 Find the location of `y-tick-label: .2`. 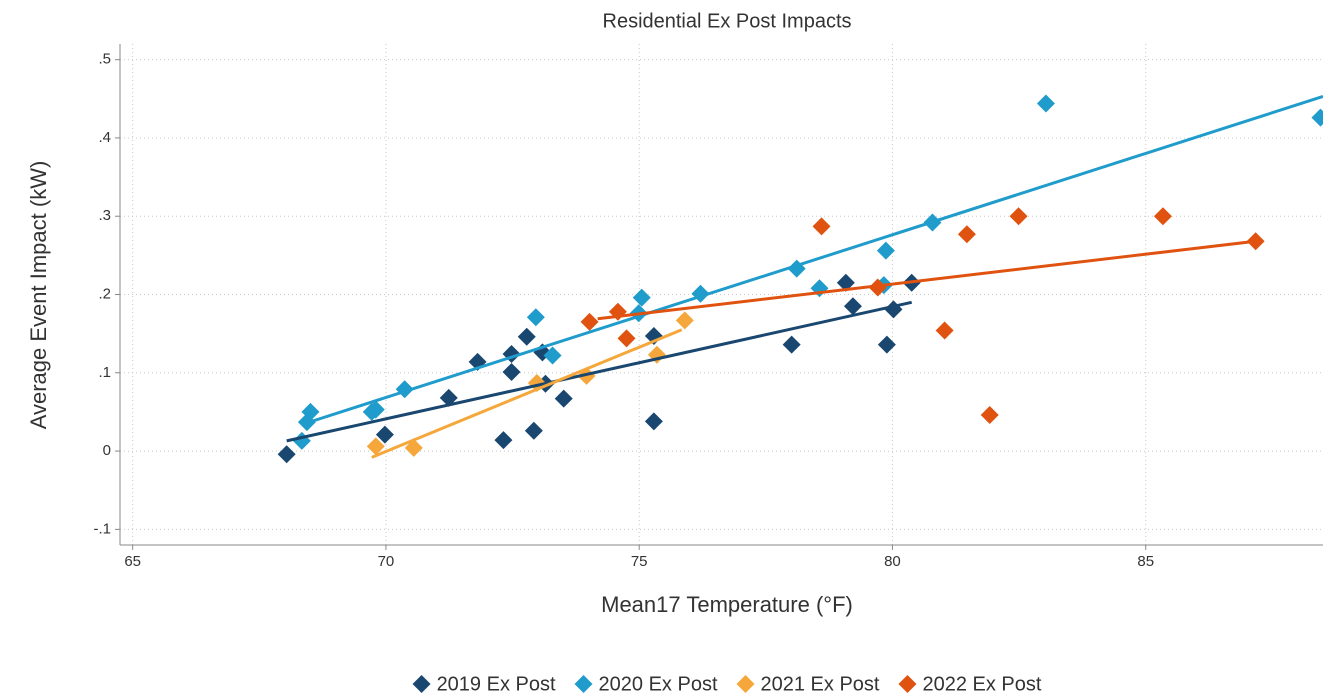

y-tick-label: .2 is located at coordinates (104, 293).